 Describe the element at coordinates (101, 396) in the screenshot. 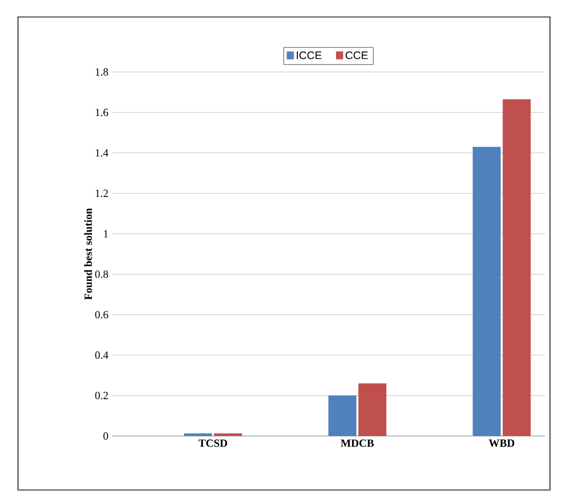

I see `y-tick-label: 0.2` at that location.